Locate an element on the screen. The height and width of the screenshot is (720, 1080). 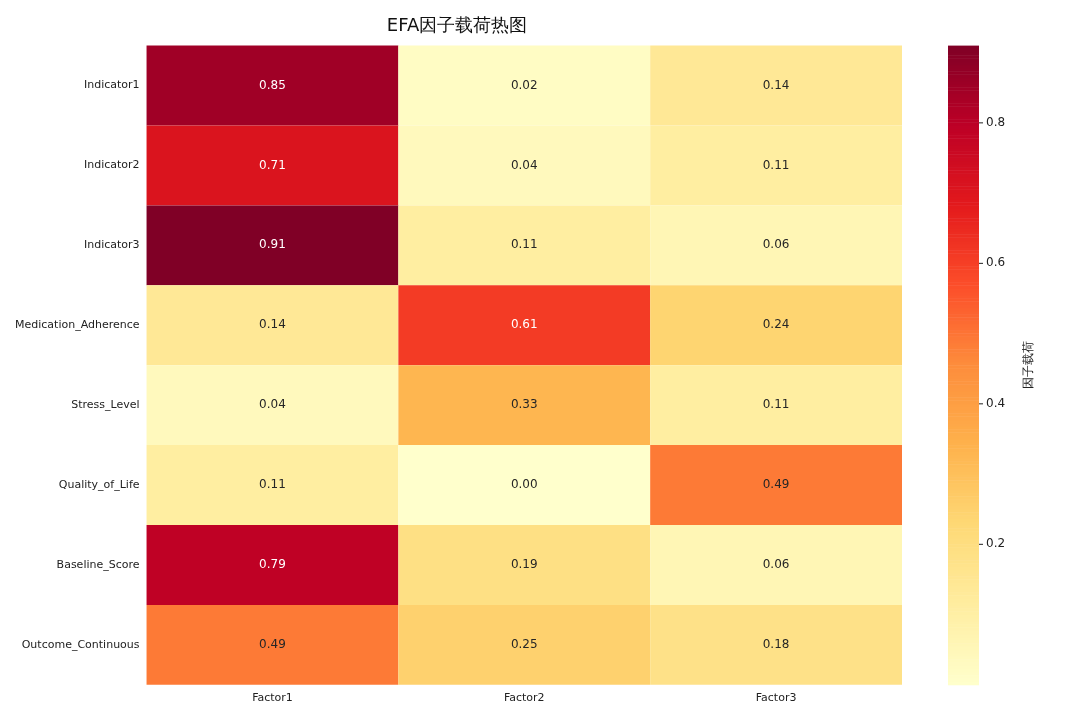
x-tick-label: Factor1 is located at coordinates (272, 698).